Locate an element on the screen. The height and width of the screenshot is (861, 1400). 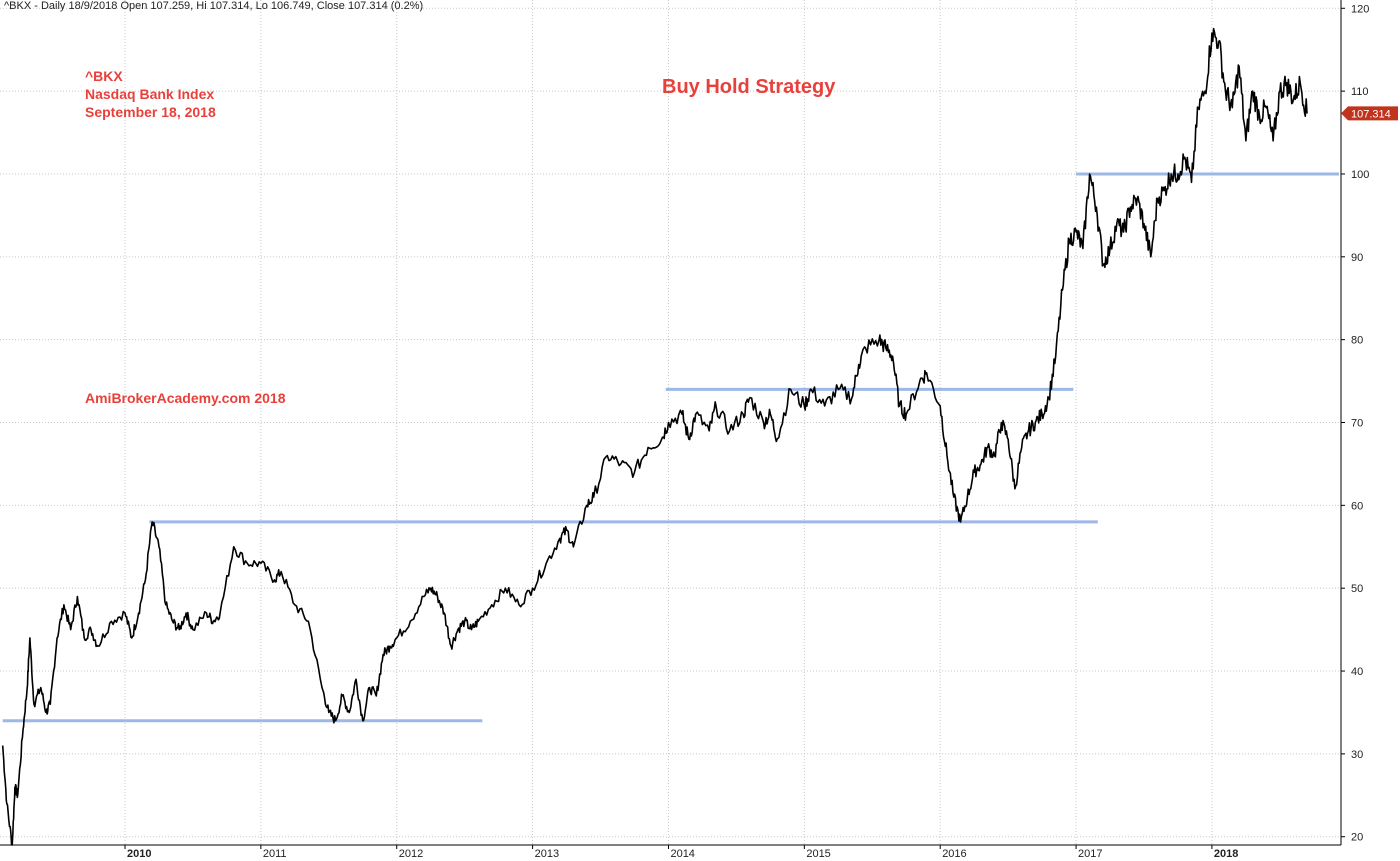
x-tick-label: 2018 is located at coordinates (1226, 854).